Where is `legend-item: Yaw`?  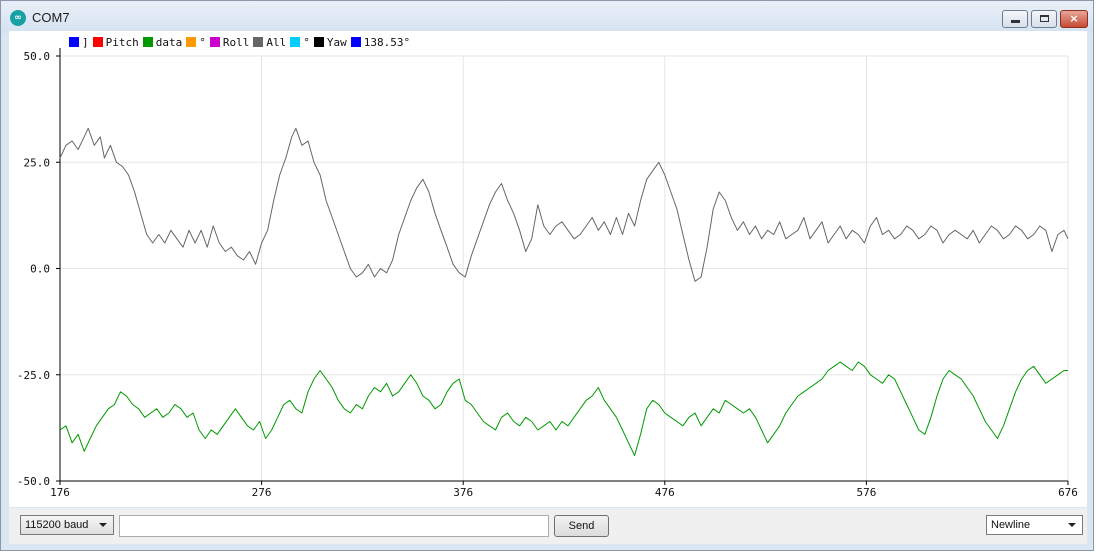 legend-item: Yaw is located at coordinates (330, 42).